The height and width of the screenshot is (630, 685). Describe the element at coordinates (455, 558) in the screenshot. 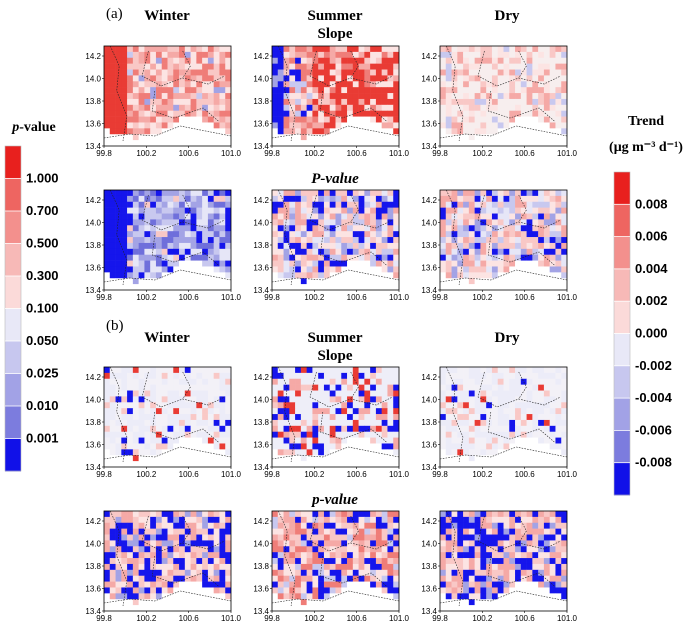

I see `province-boundary` at that location.